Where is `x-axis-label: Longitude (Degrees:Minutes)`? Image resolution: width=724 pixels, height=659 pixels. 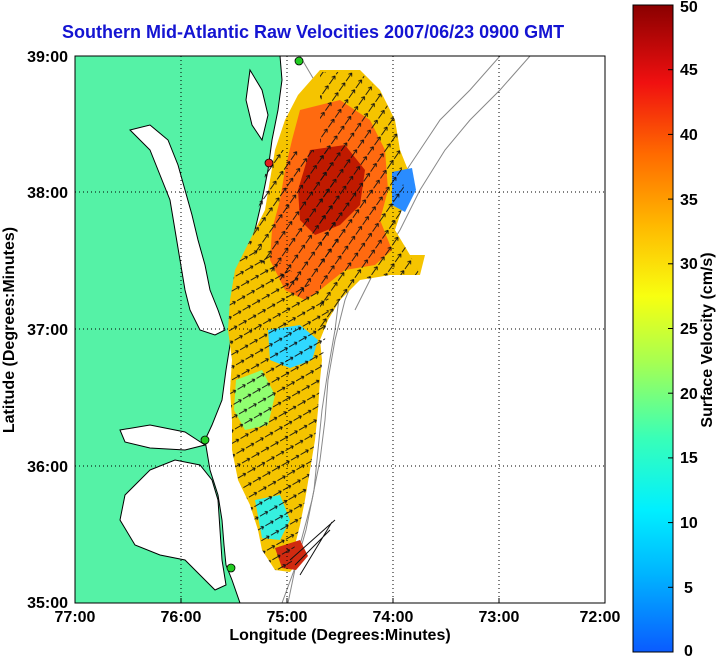
x-axis-label: Longitude (Degrees:Minutes) is located at coordinates (339, 635).